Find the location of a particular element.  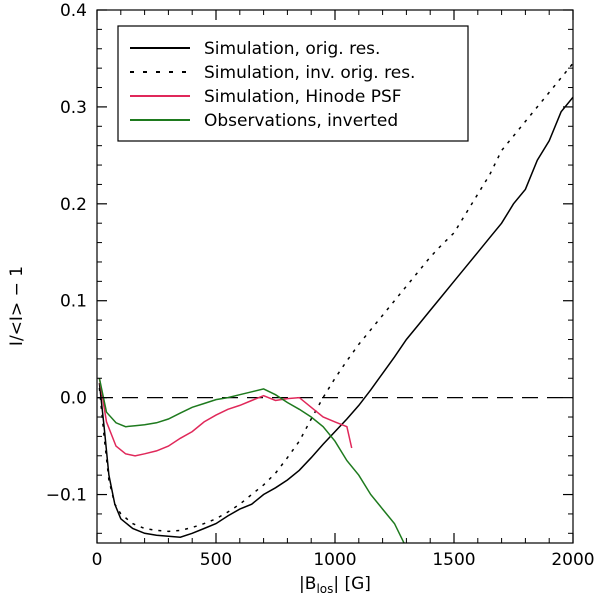

x-tick-label: 1000 is located at coordinates (334, 560).